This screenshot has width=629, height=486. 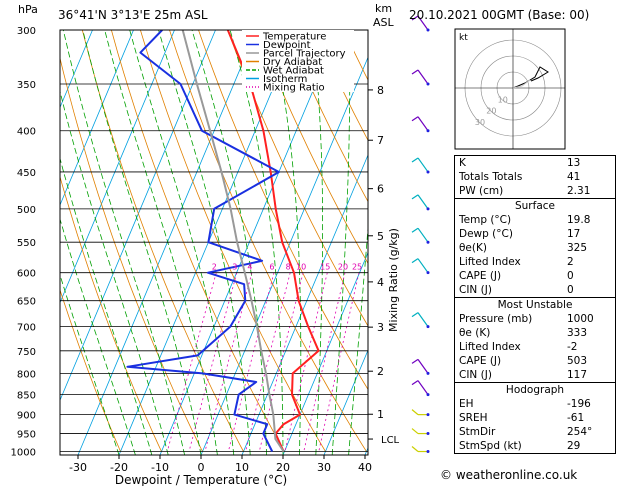 I want to click on km-label: km, so click(x=384, y=8).